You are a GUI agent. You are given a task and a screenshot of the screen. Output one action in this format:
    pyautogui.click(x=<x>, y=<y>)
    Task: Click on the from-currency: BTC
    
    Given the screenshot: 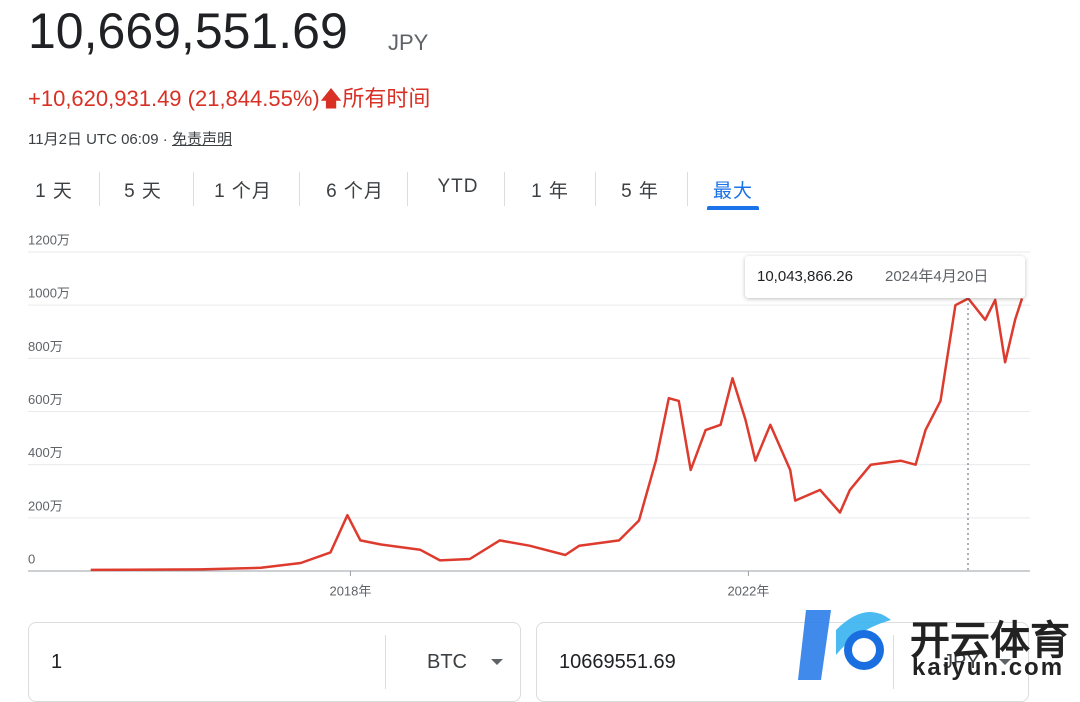 What is the action you would take?
    pyautogui.click(x=447, y=662)
    